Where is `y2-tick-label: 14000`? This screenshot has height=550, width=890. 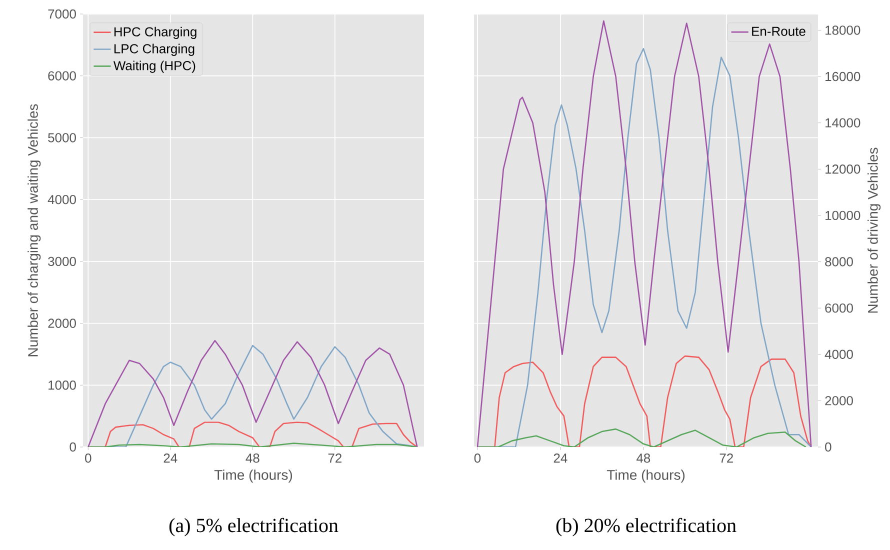 y2-tick-label: 14000 is located at coordinates (843, 123).